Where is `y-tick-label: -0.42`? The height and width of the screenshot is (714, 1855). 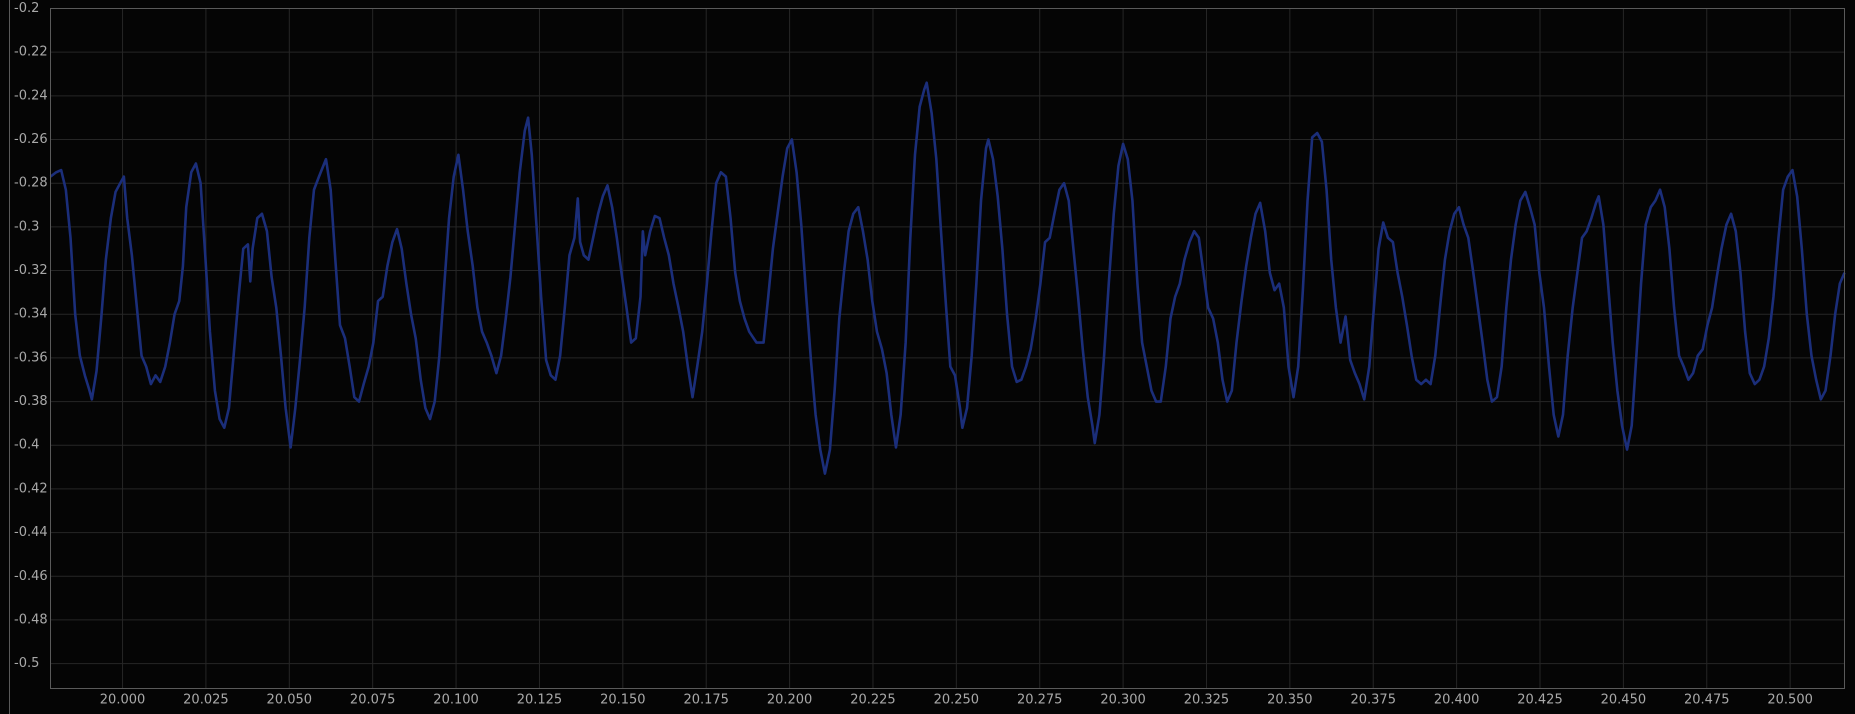
y-tick-label: -0.42 is located at coordinates (31, 488).